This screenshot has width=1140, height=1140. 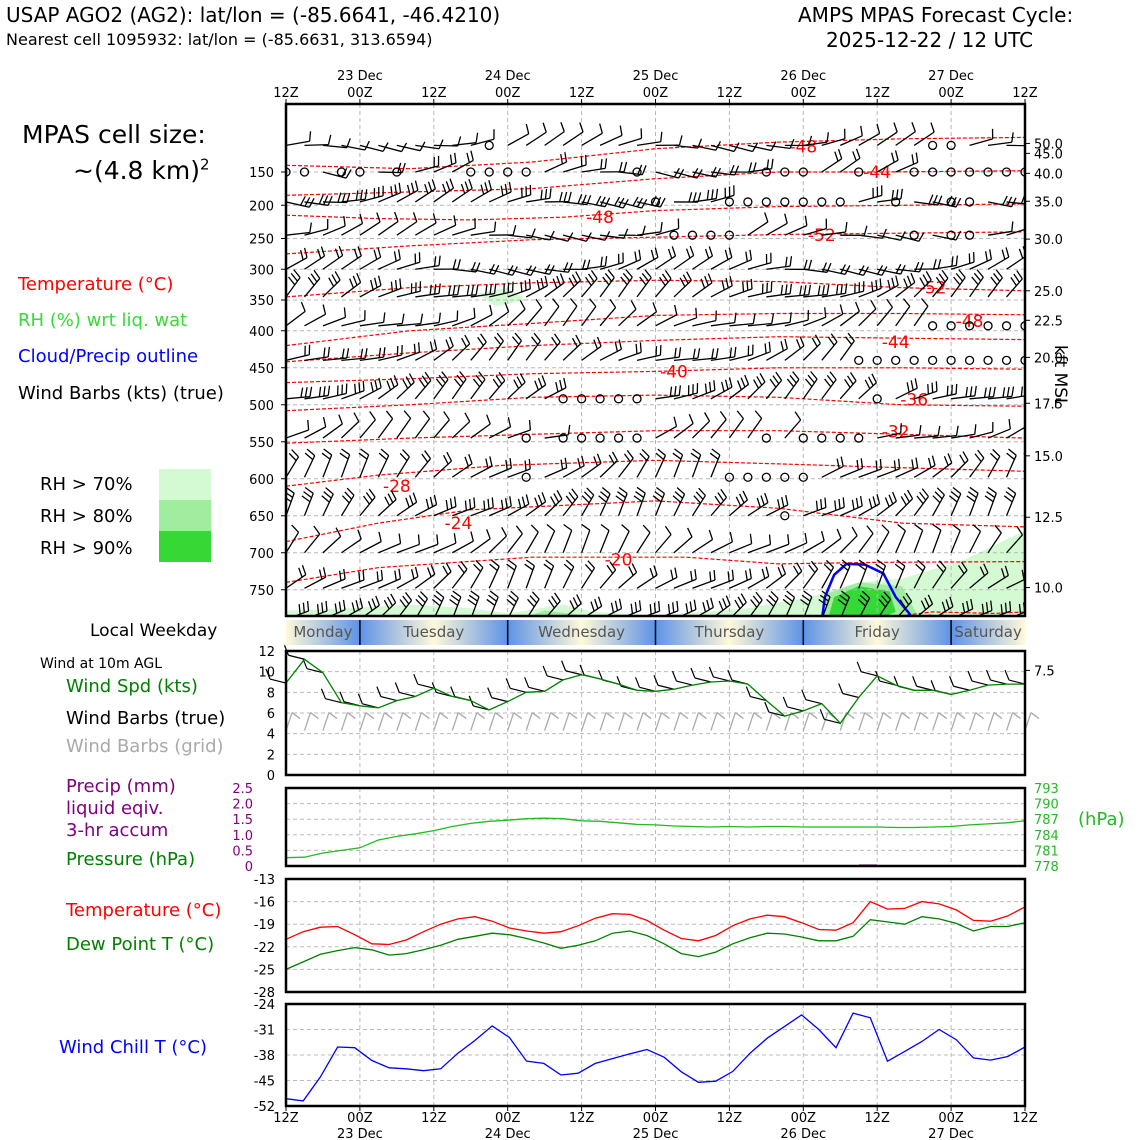 I want to click on temperature-contour, so click(x=655, y=375).